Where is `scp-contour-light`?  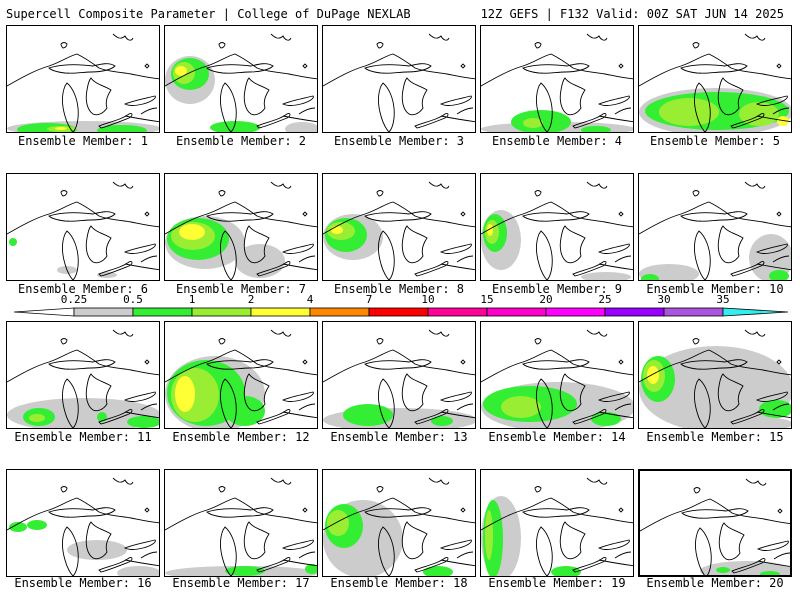 scp-contour-light is located at coordinates (107, 275).